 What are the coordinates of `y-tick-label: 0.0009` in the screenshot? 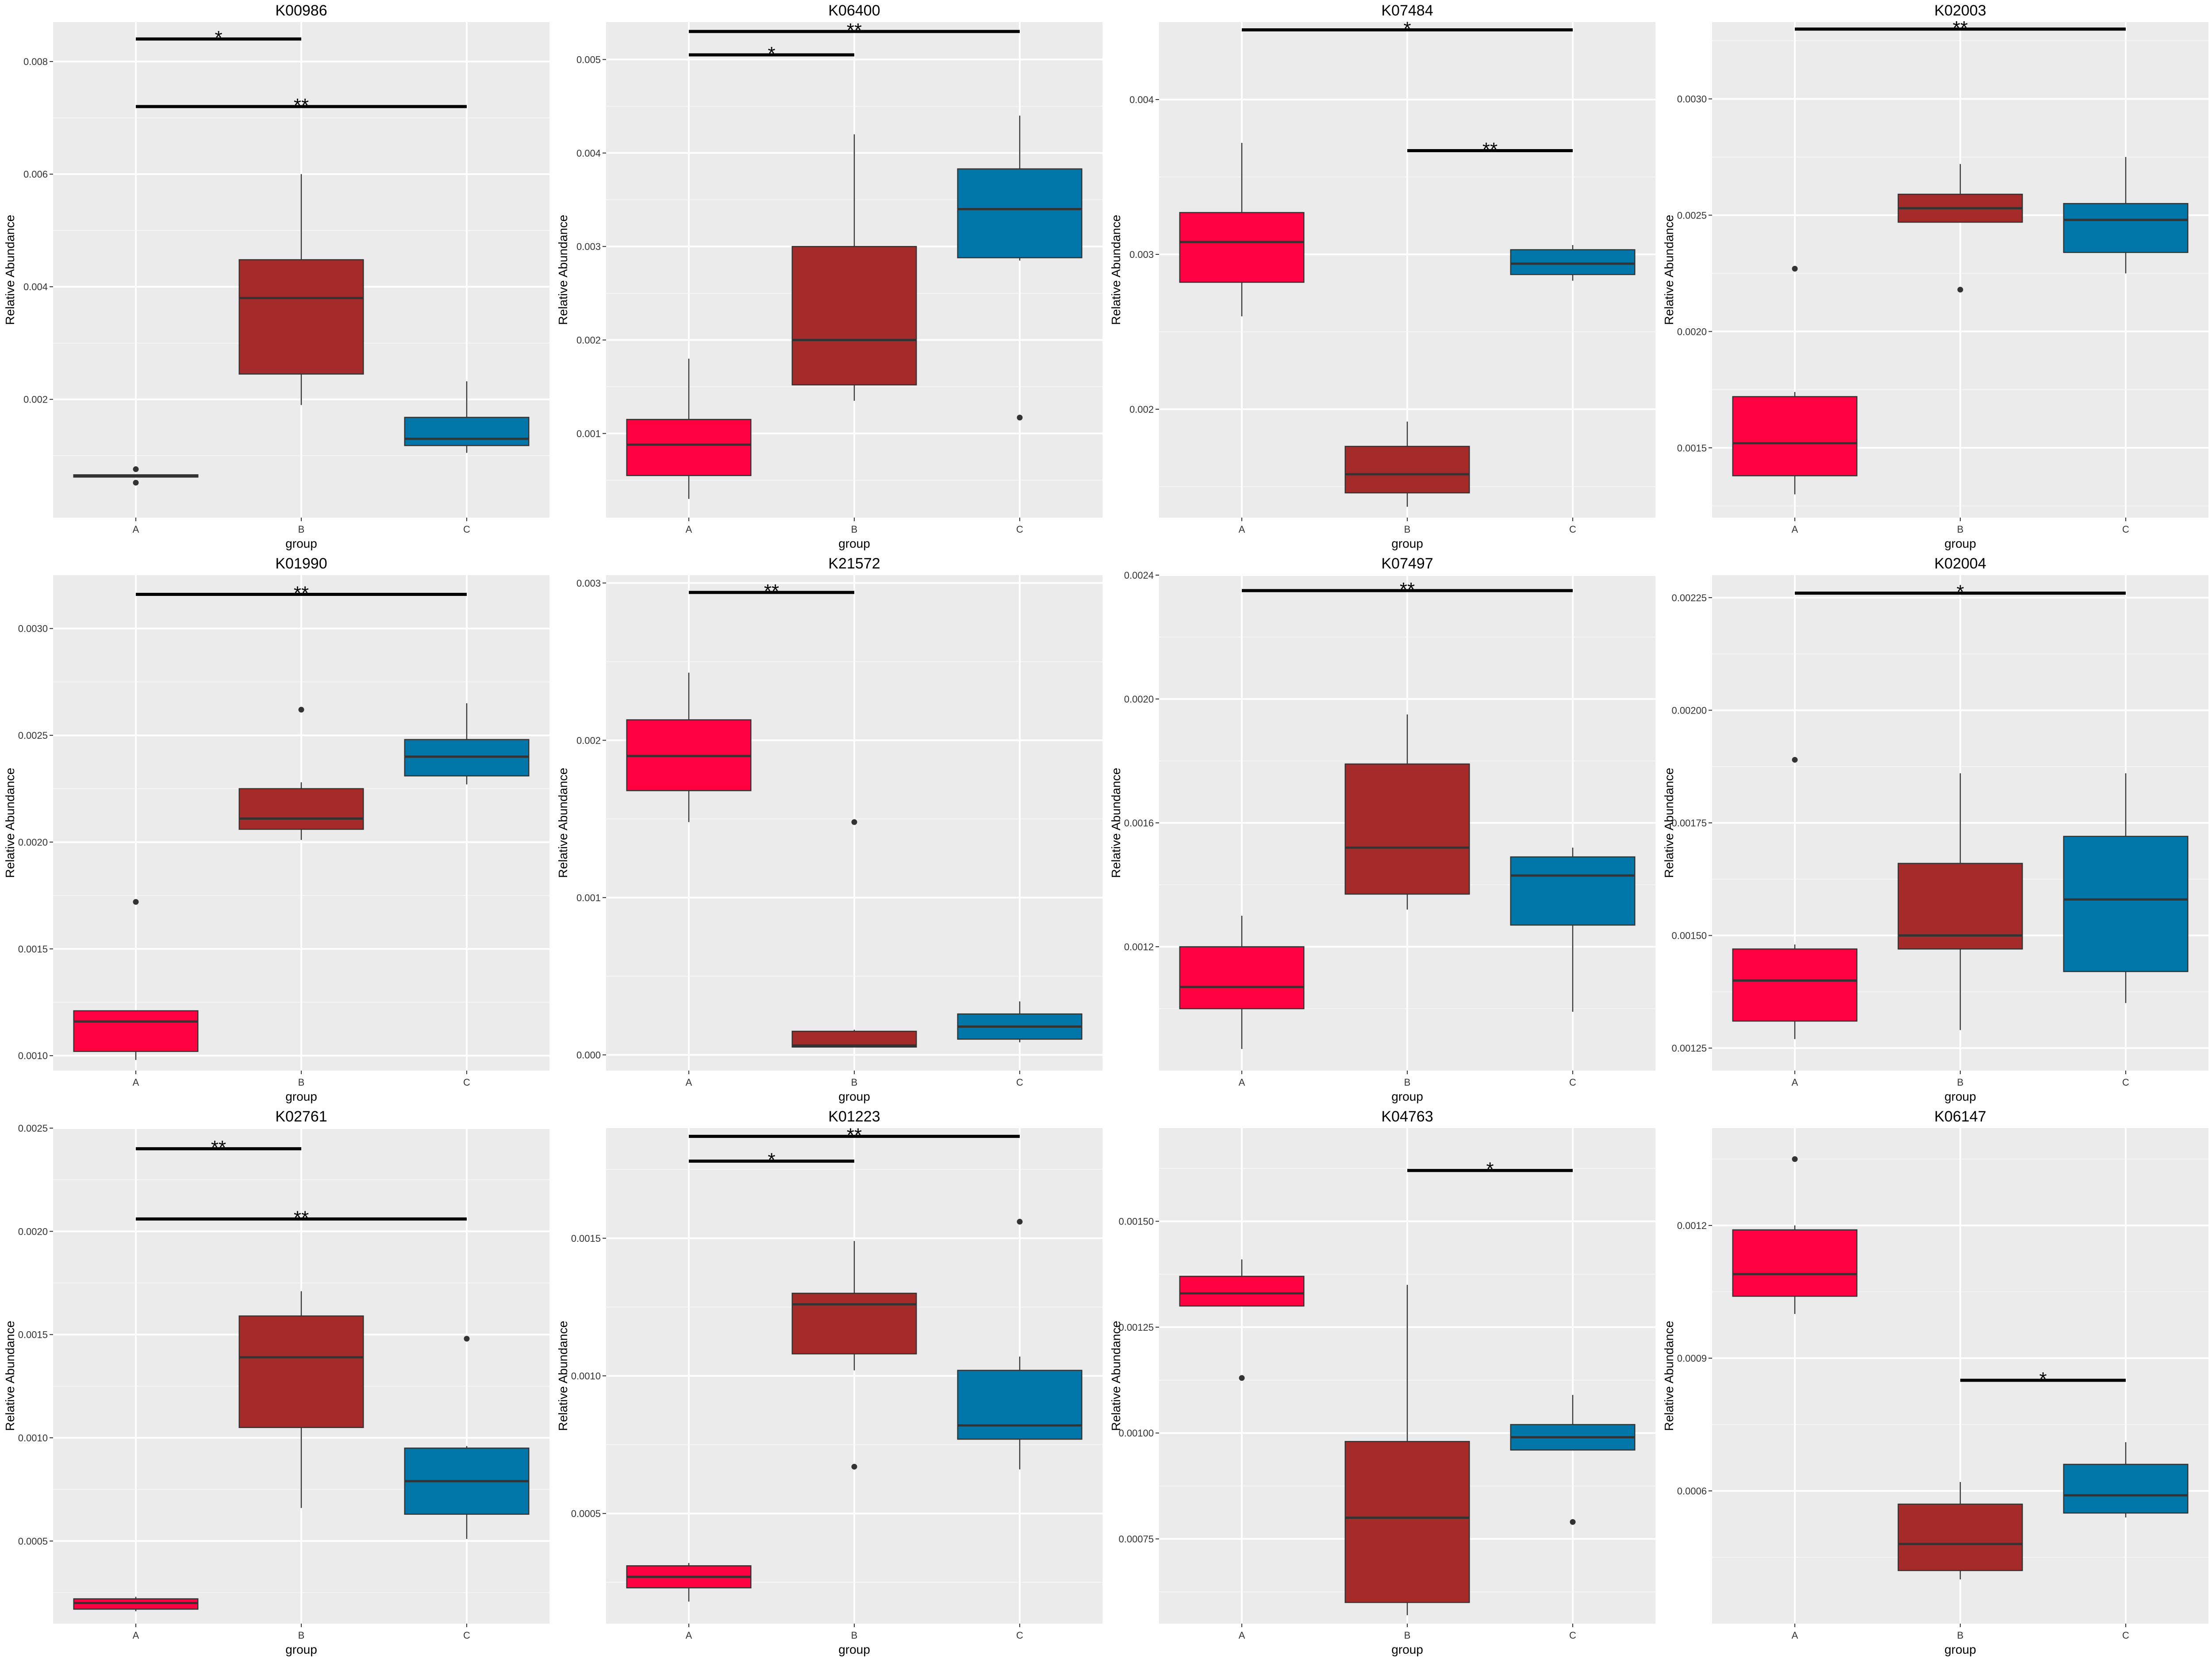 It's located at (1692, 1359).